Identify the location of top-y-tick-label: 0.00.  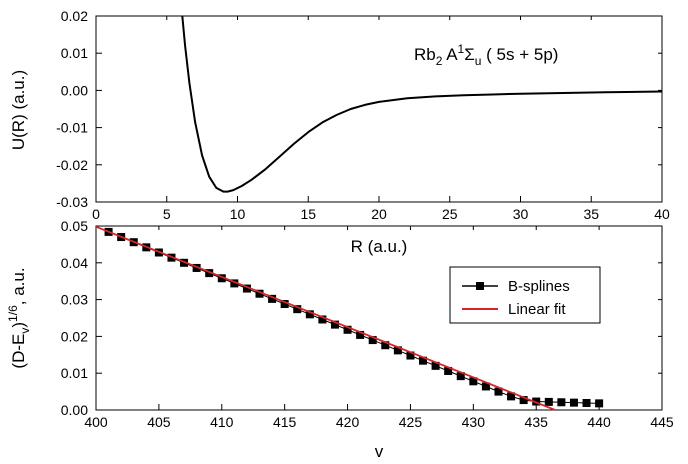
(74, 90).